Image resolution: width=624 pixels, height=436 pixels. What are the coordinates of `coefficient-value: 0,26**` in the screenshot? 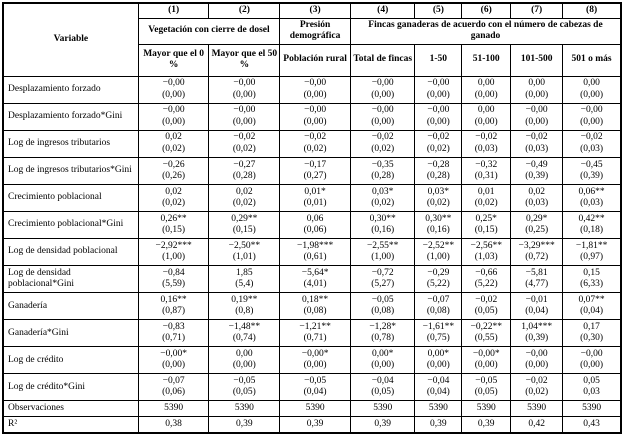 It's located at (173, 218).